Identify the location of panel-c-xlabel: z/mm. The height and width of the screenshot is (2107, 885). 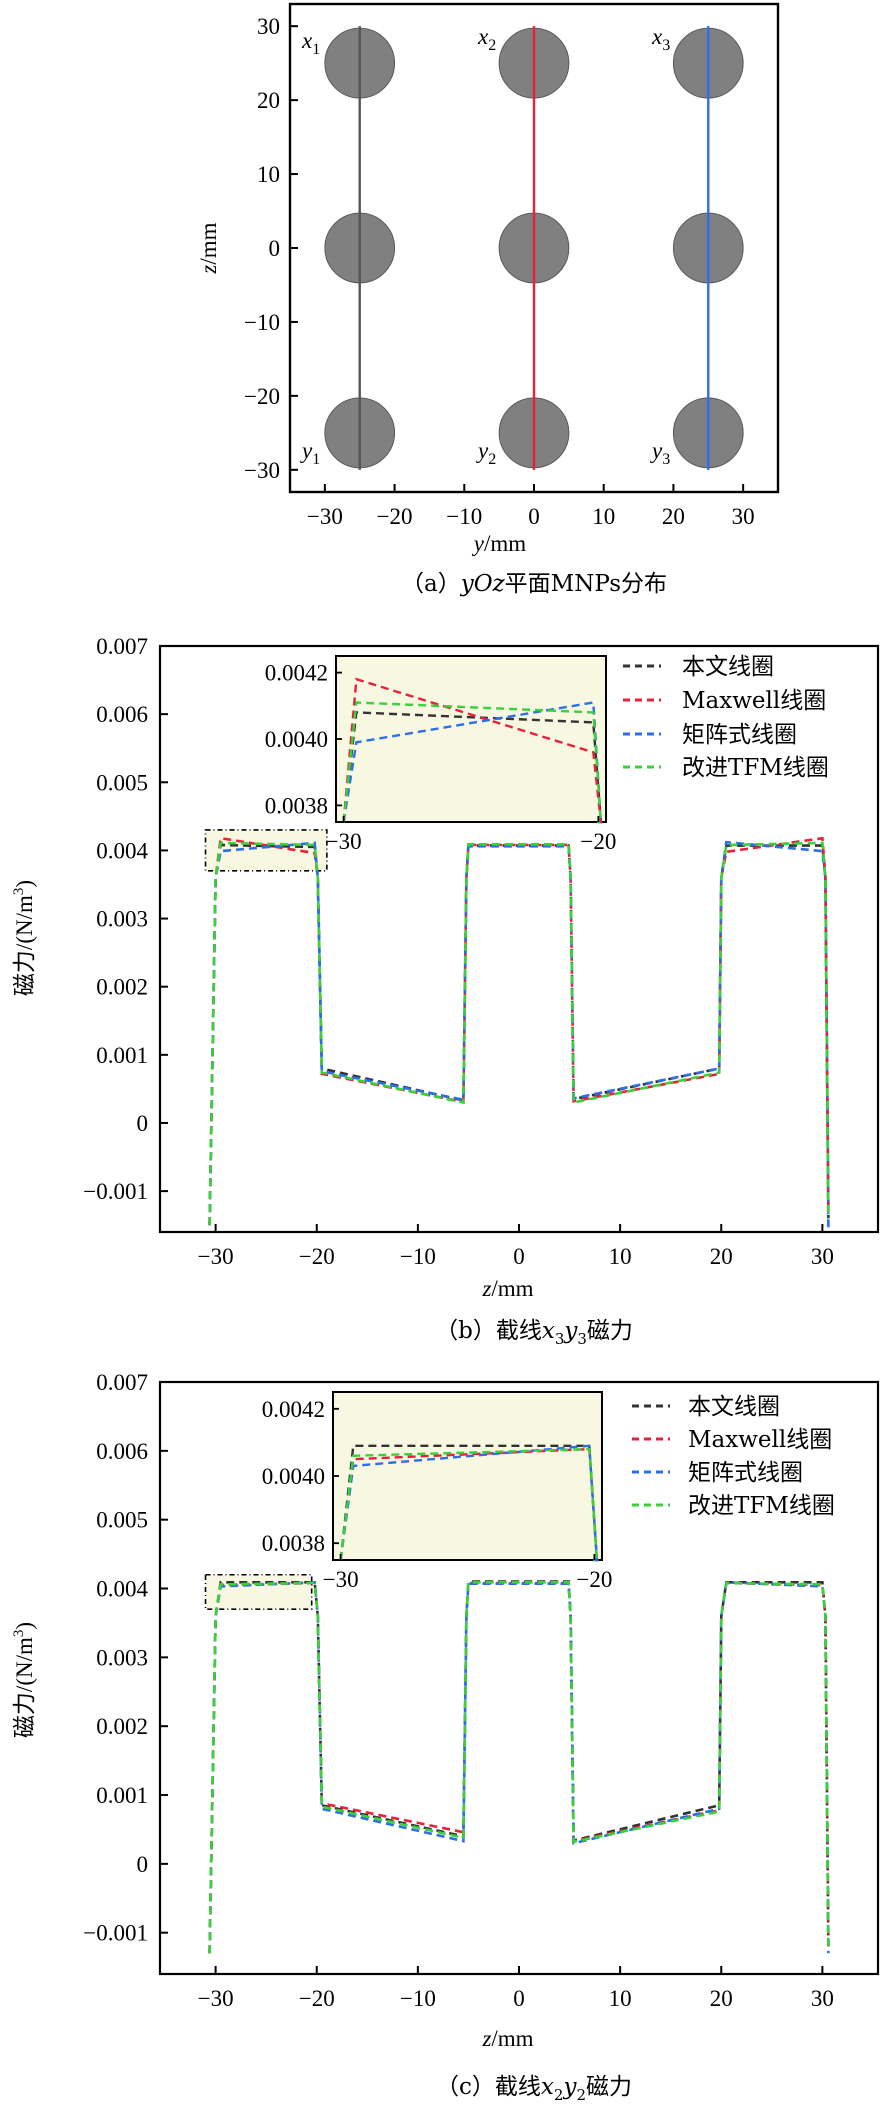
(507, 2038).